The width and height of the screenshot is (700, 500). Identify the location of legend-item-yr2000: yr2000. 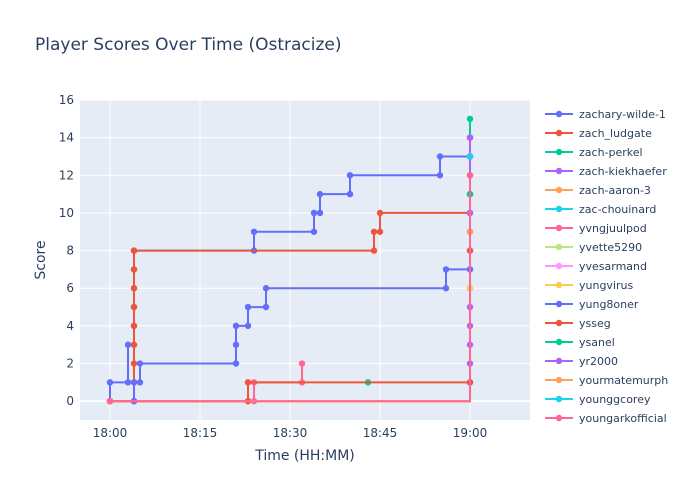
(581, 361).